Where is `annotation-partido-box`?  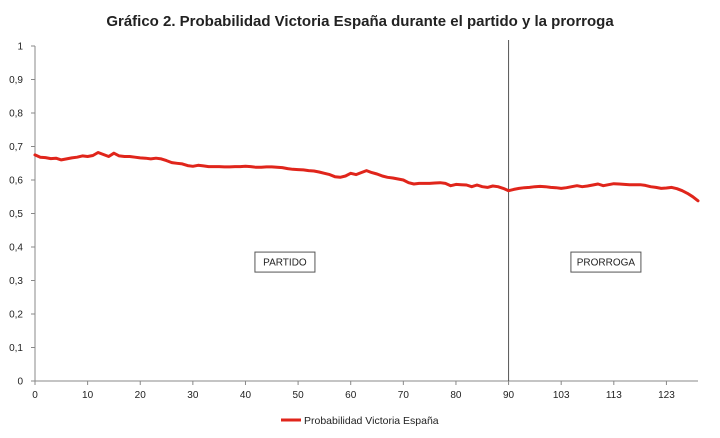 annotation-partido-box is located at coordinates (285, 262).